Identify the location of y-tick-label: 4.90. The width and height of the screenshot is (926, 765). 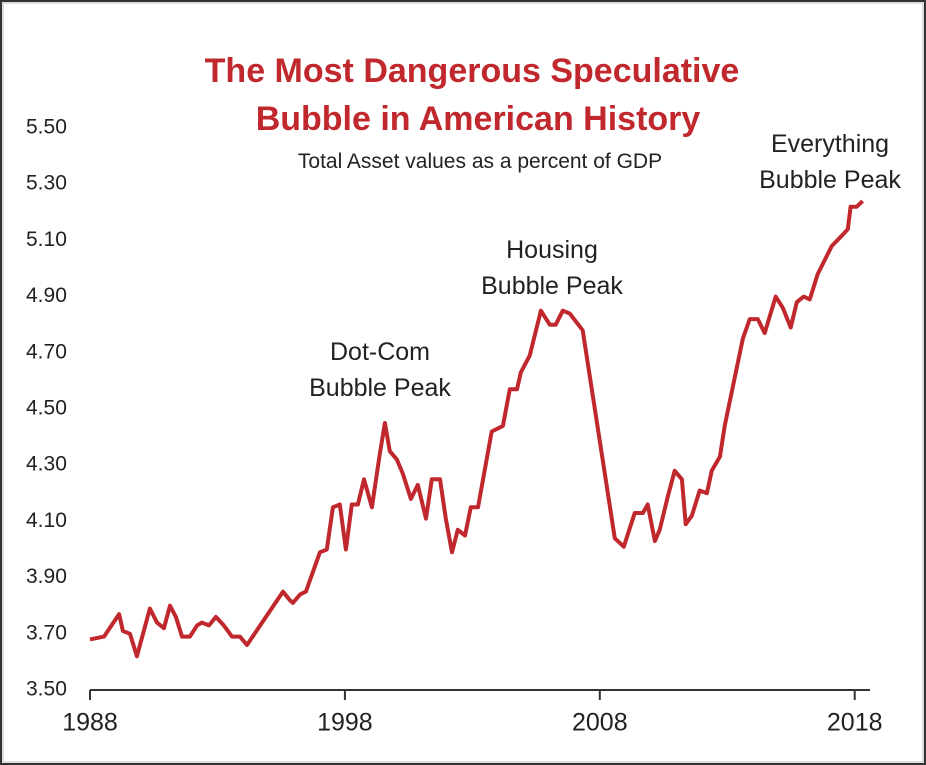
(46, 295).